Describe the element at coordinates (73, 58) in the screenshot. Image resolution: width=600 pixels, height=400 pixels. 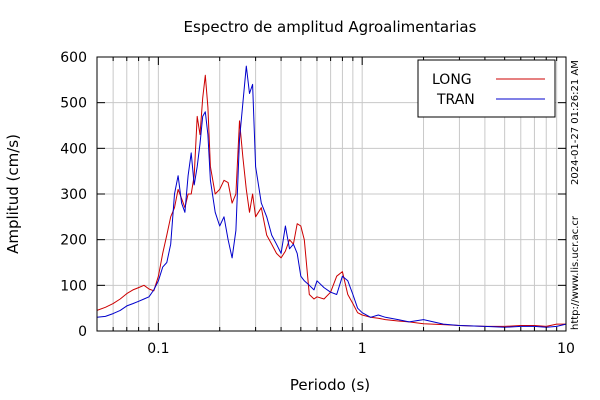
I see `y-tick-label: 600` at that location.